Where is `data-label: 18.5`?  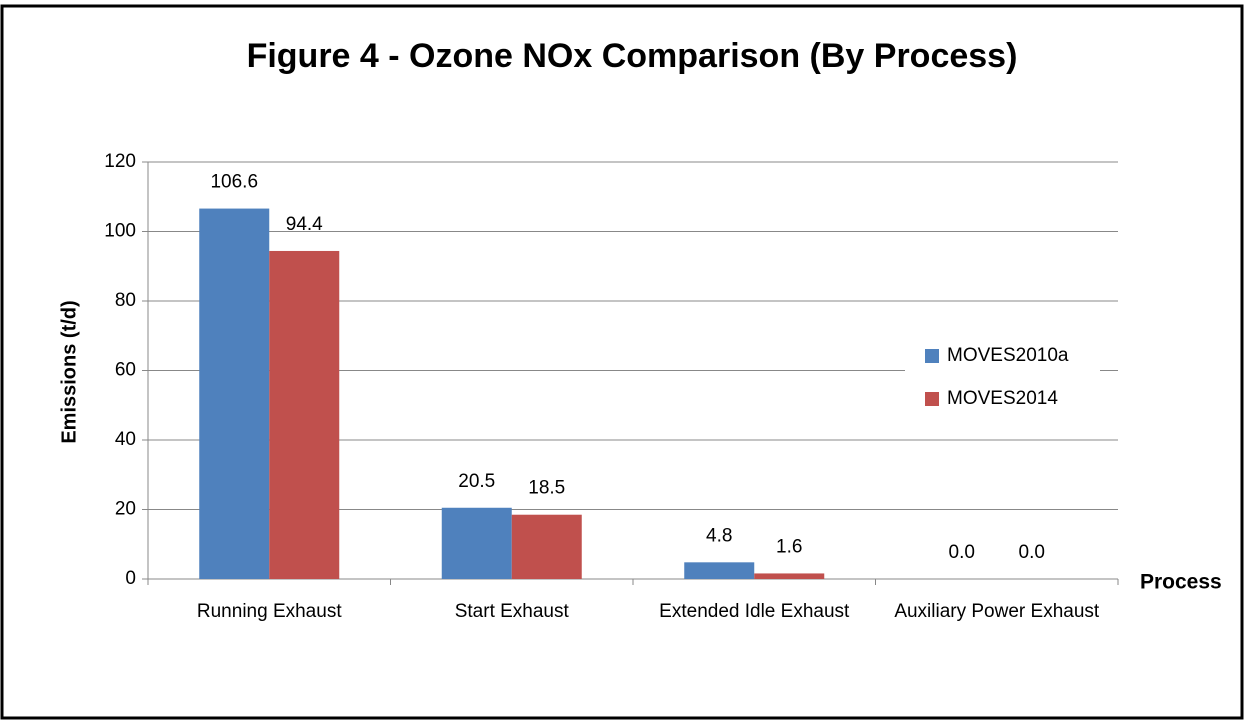
data-label: 18.5 is located at coordinates (546, 488).